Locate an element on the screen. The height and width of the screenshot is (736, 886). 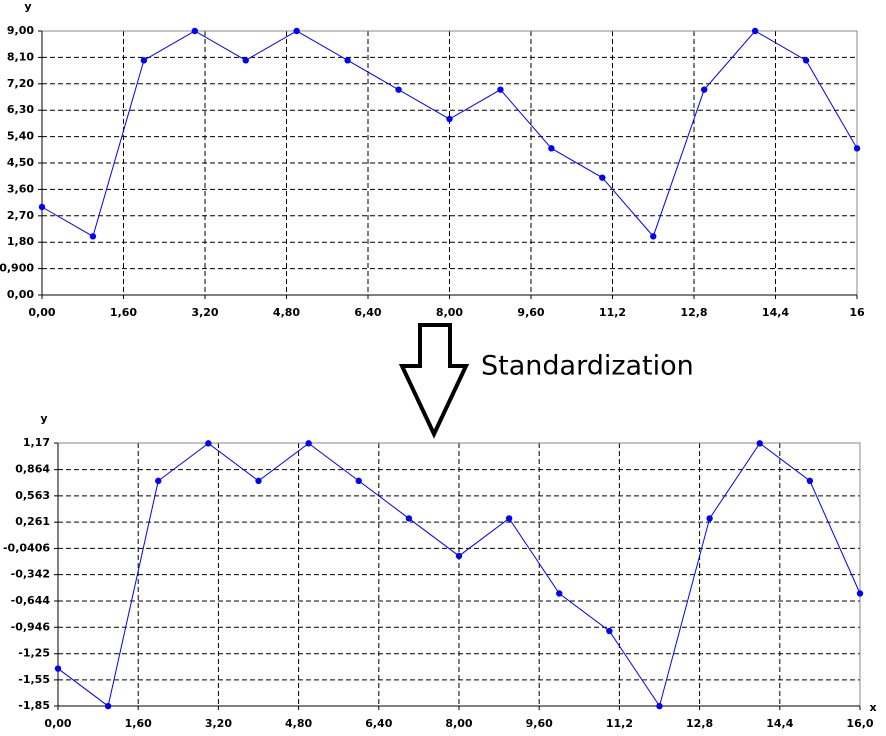
y-tick-label: 2,70 is located at coordinates (20, 215).